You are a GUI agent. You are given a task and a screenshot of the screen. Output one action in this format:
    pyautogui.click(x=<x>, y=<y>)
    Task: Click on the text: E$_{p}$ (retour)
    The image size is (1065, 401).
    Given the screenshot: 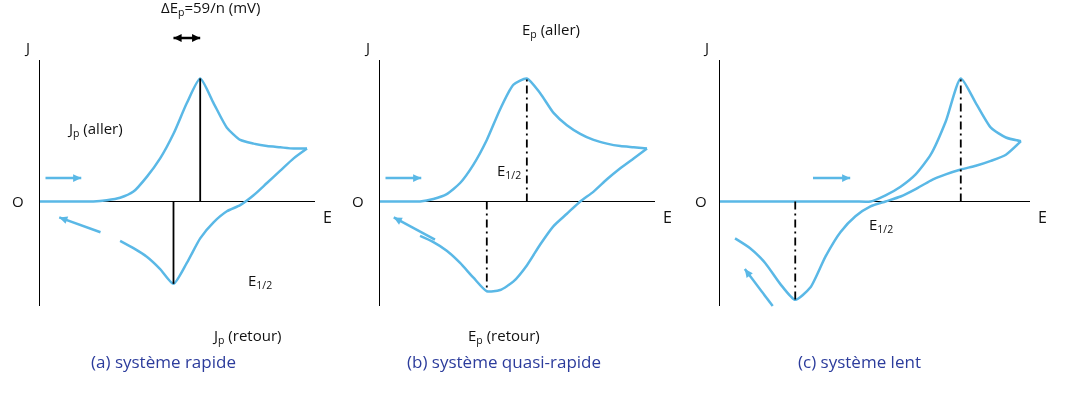 What is the action you would take?
    pyautogui.click(x=504, y=336)
    